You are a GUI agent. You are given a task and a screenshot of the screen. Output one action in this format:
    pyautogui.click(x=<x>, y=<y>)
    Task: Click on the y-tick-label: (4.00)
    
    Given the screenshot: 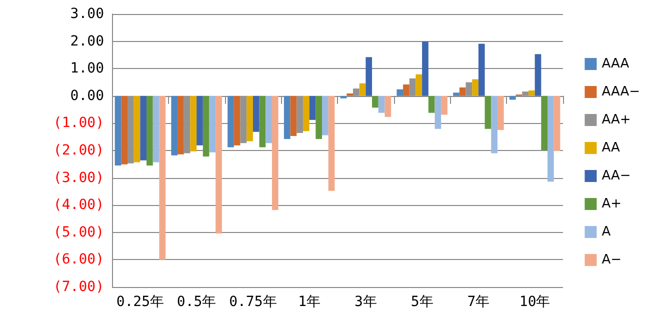 What is the action you would take?
    pyautogui.click(x=78, y=205)
    